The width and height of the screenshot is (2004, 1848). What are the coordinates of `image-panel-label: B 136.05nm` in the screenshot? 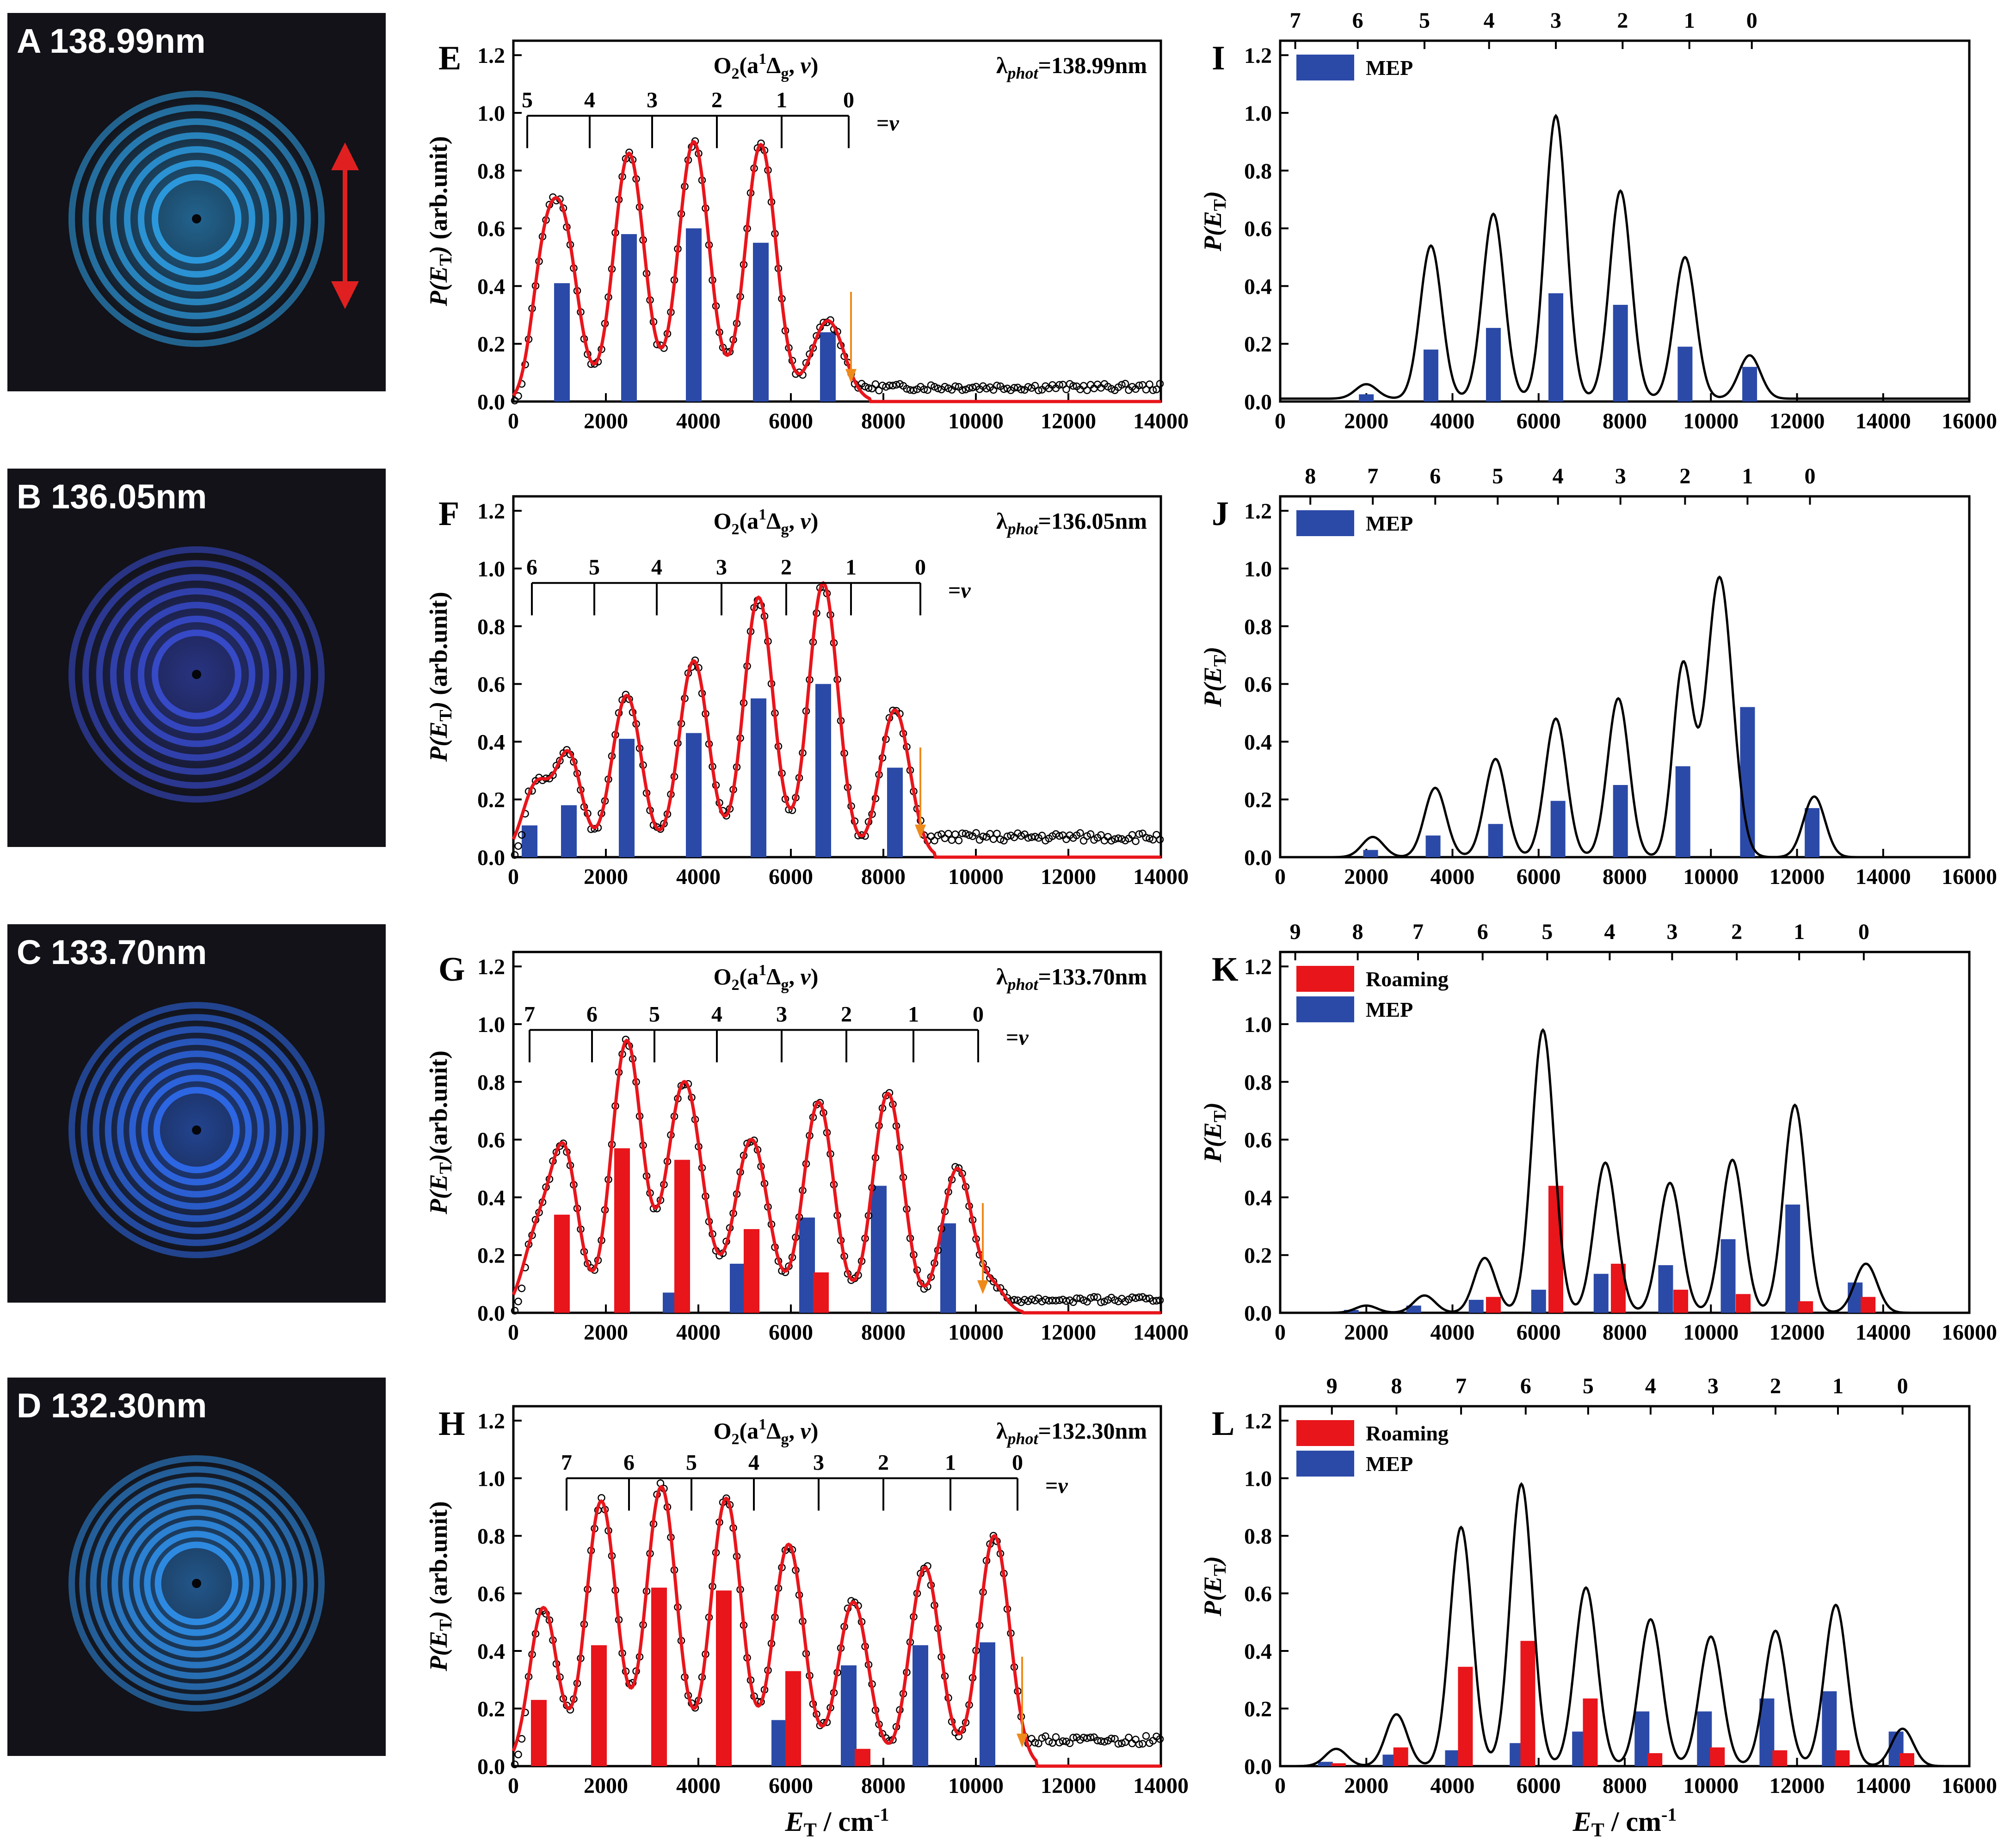 It's located at (112, 497).